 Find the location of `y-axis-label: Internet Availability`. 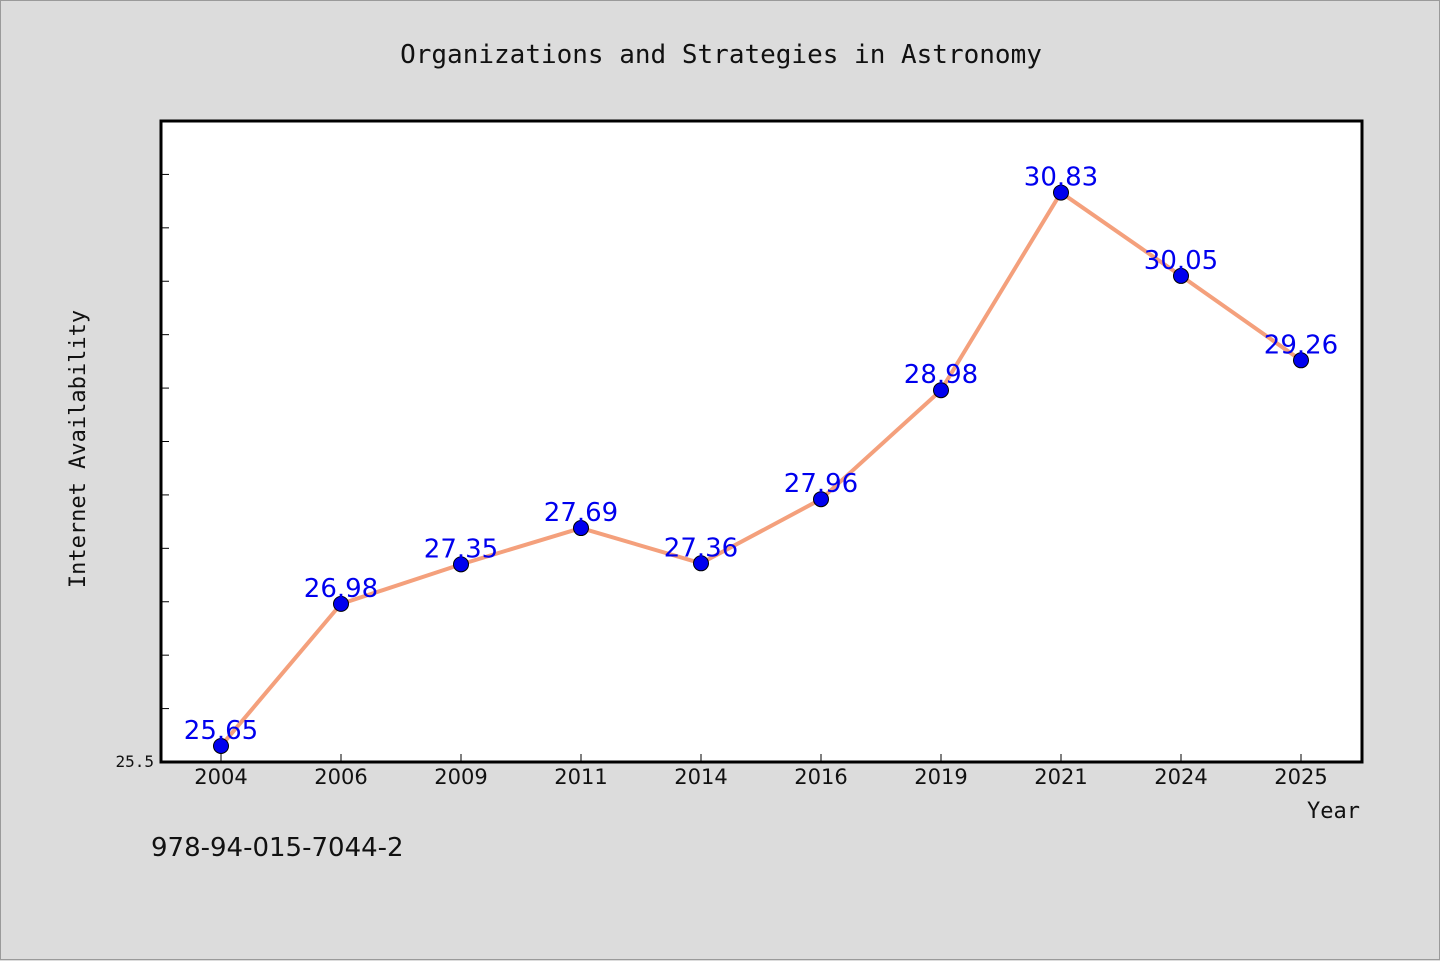

y-axis-label: Internet Availability is located at coordinates (78, 449).